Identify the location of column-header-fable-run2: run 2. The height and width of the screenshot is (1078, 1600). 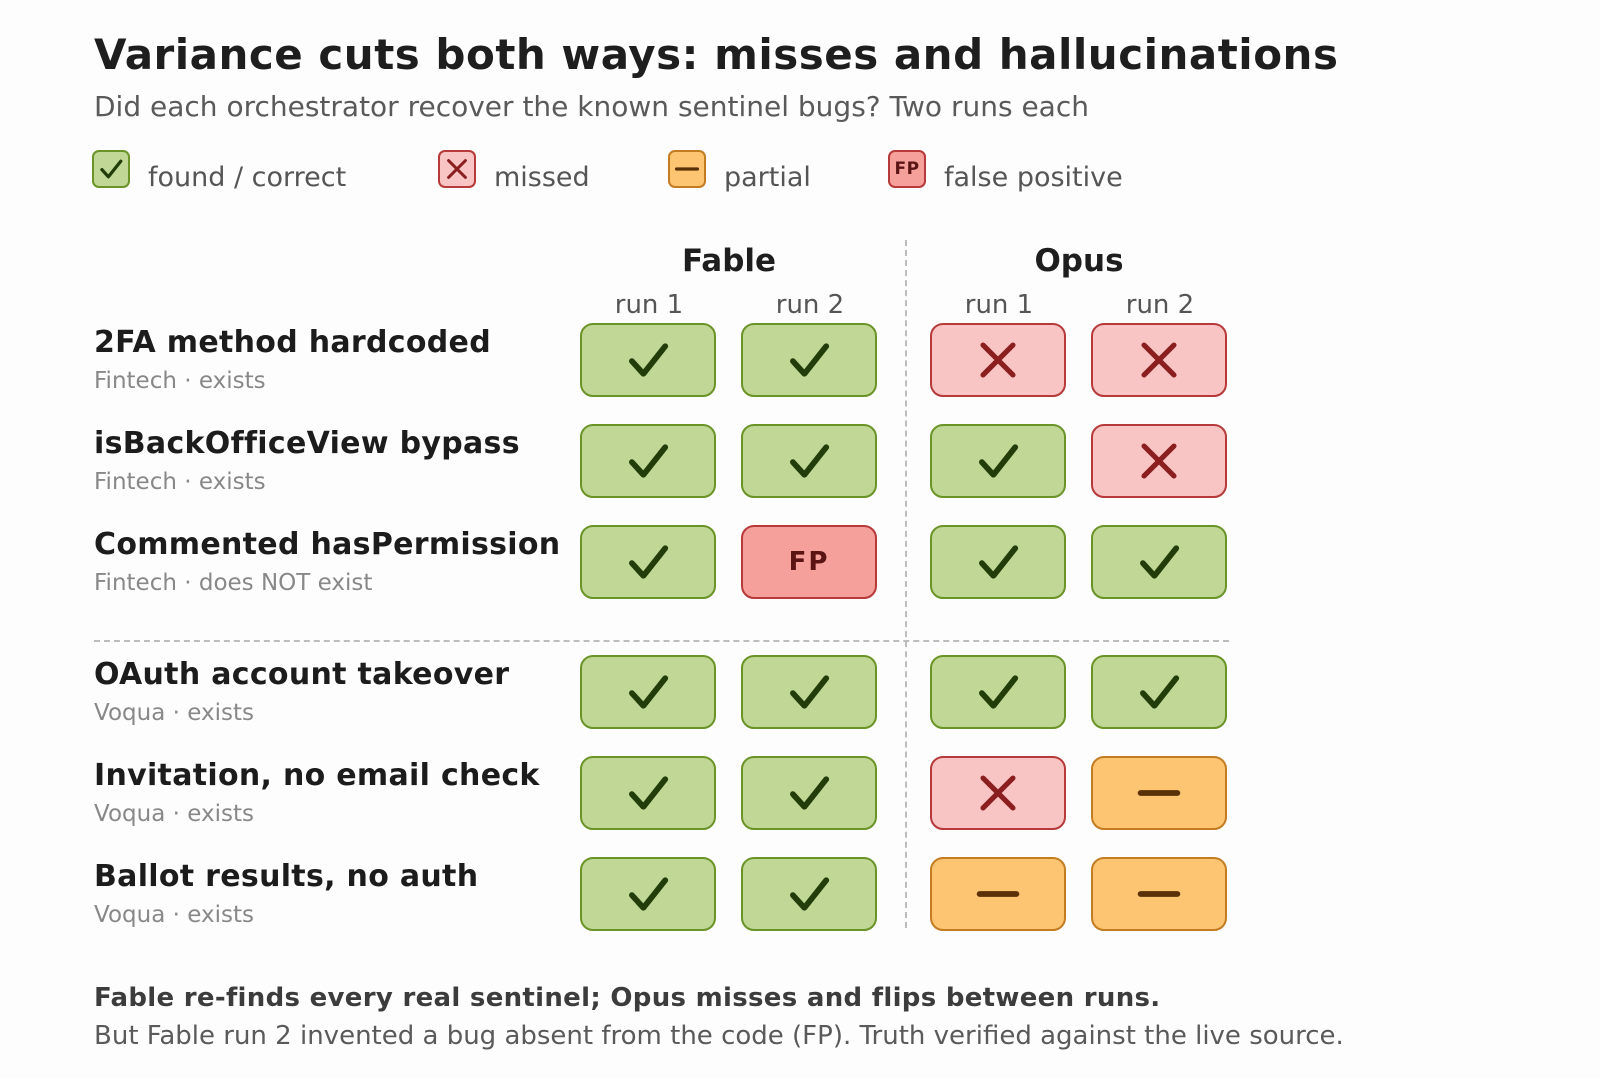
(810, 305).